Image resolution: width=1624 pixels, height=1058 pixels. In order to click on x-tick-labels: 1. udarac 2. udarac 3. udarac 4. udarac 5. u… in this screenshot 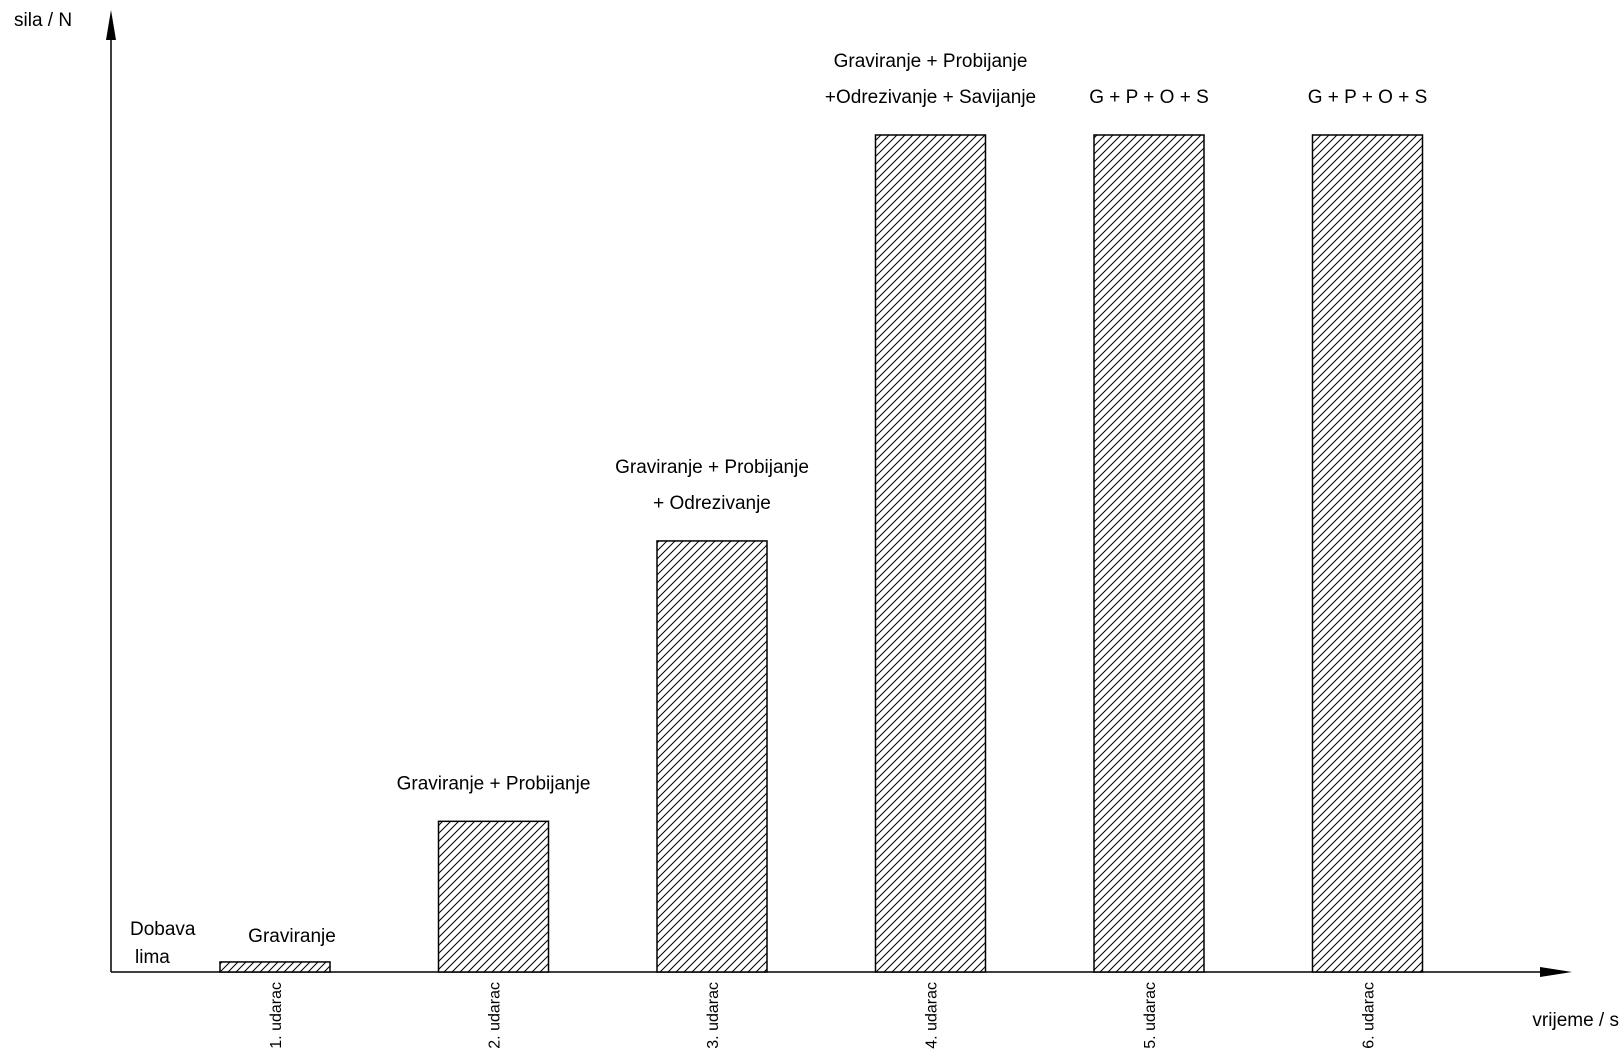, I will do `click(823, 1015)`.